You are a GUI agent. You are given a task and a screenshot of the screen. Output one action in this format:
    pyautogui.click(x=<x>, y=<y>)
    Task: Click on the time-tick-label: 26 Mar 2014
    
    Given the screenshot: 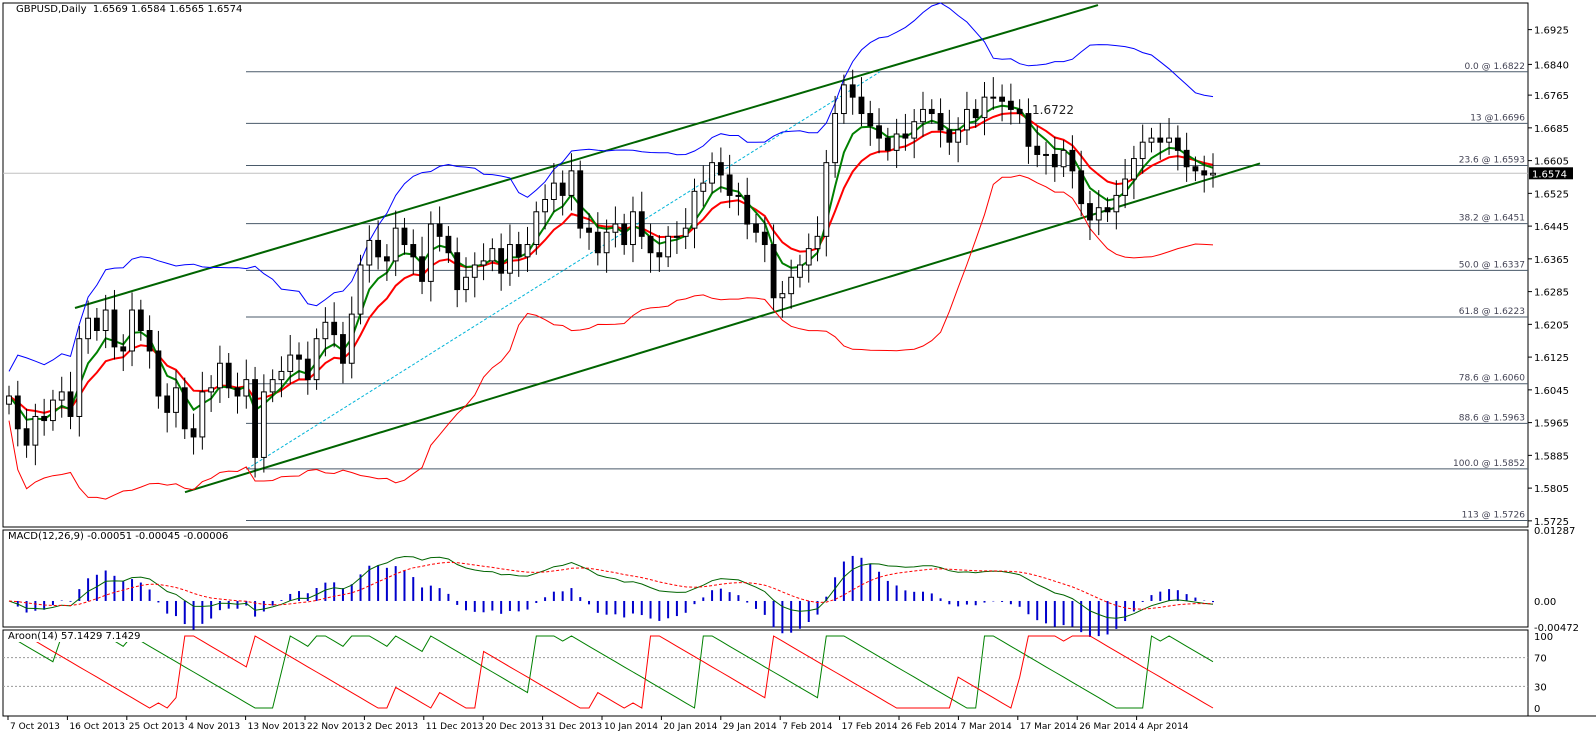 What is the action you would take?
    pyautogui.click(x=1107, y=727)
    